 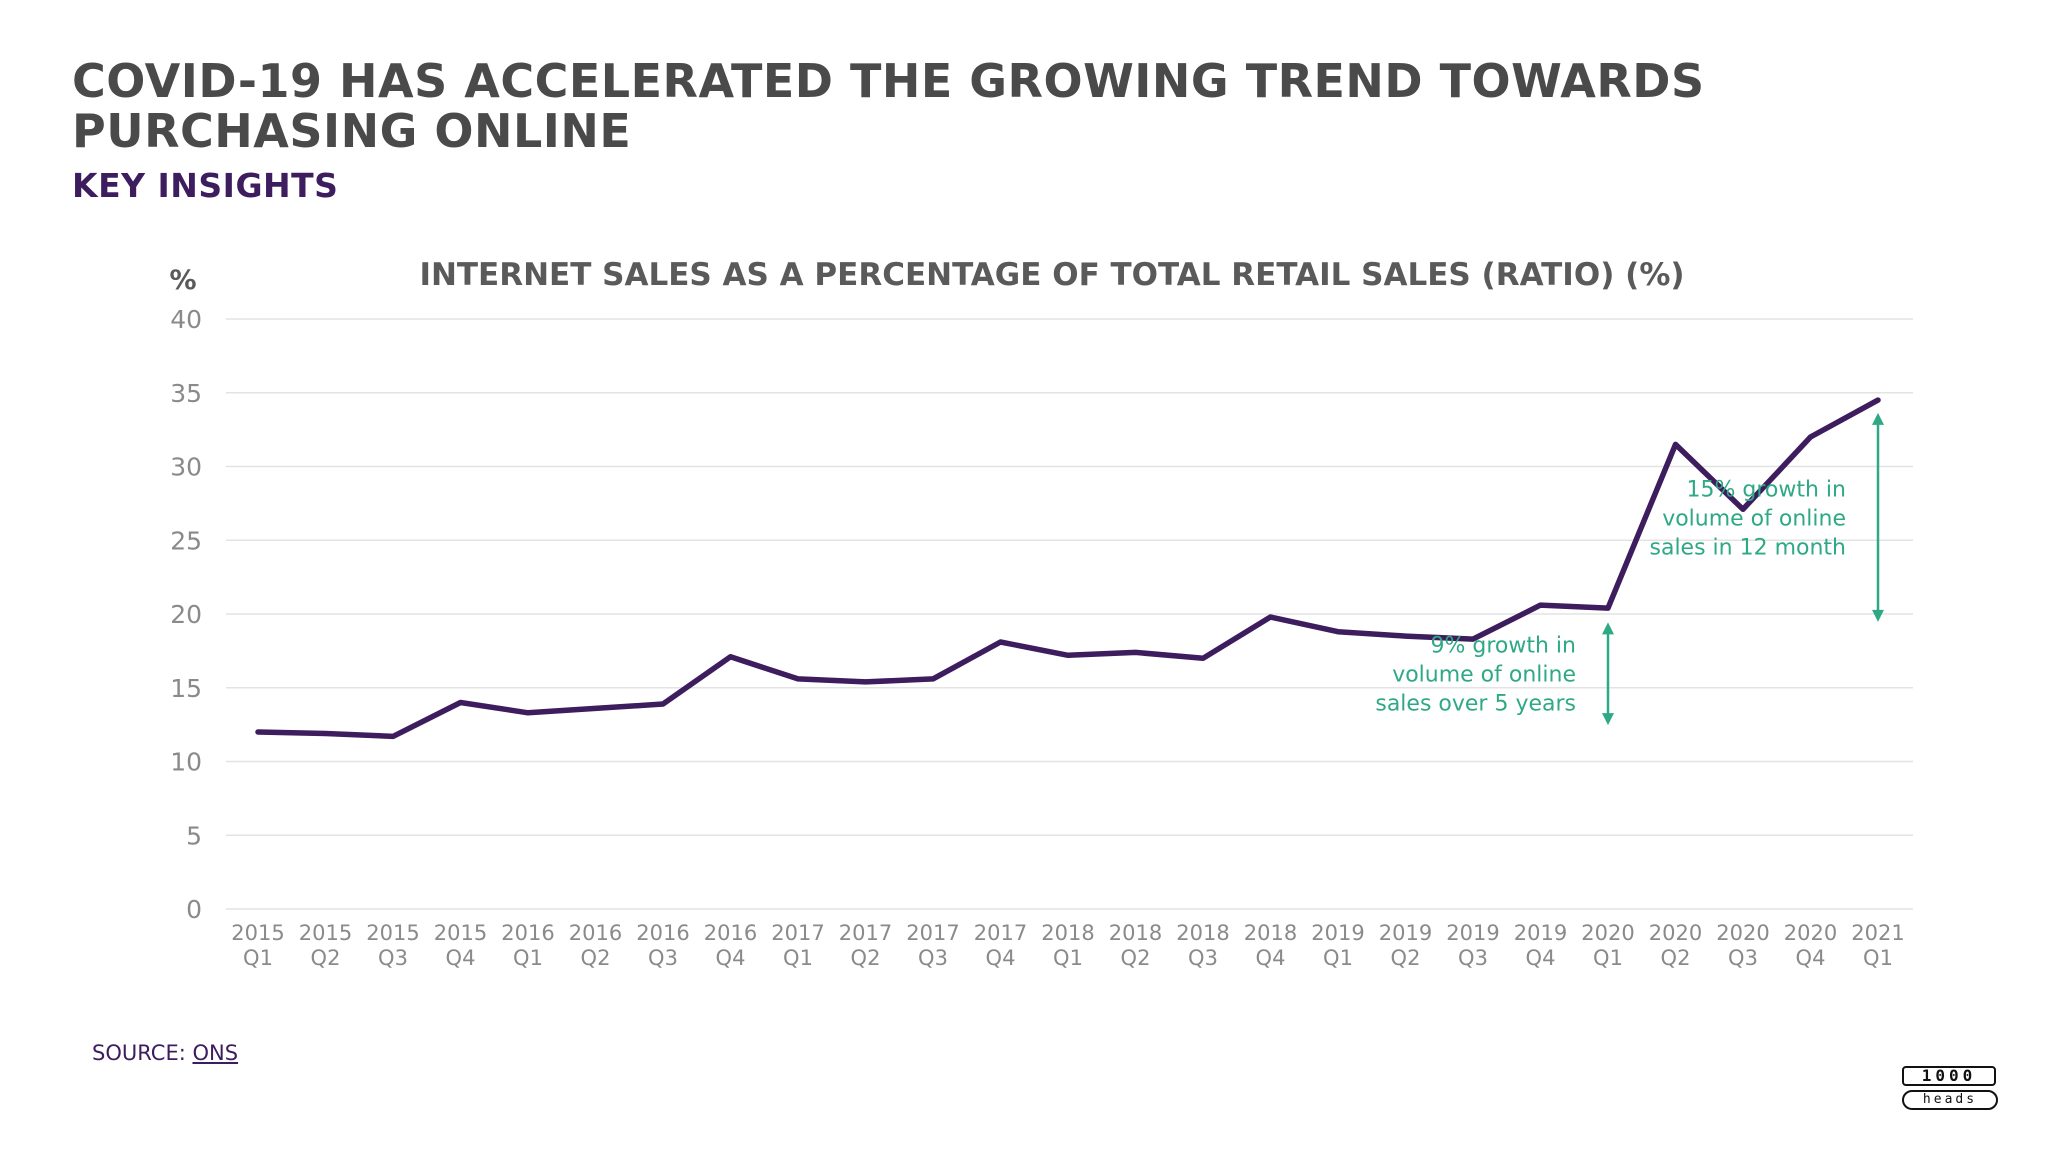 I want to click on y-axis-ticks: 0 5 10 15 20 25 30 35 40, so click(x=186, y=614).